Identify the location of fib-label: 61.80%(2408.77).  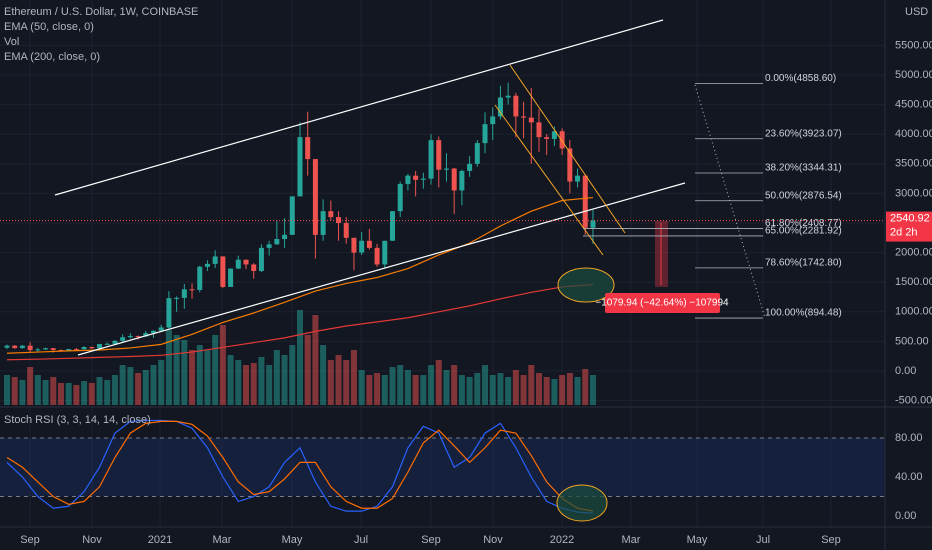
(803, 223).